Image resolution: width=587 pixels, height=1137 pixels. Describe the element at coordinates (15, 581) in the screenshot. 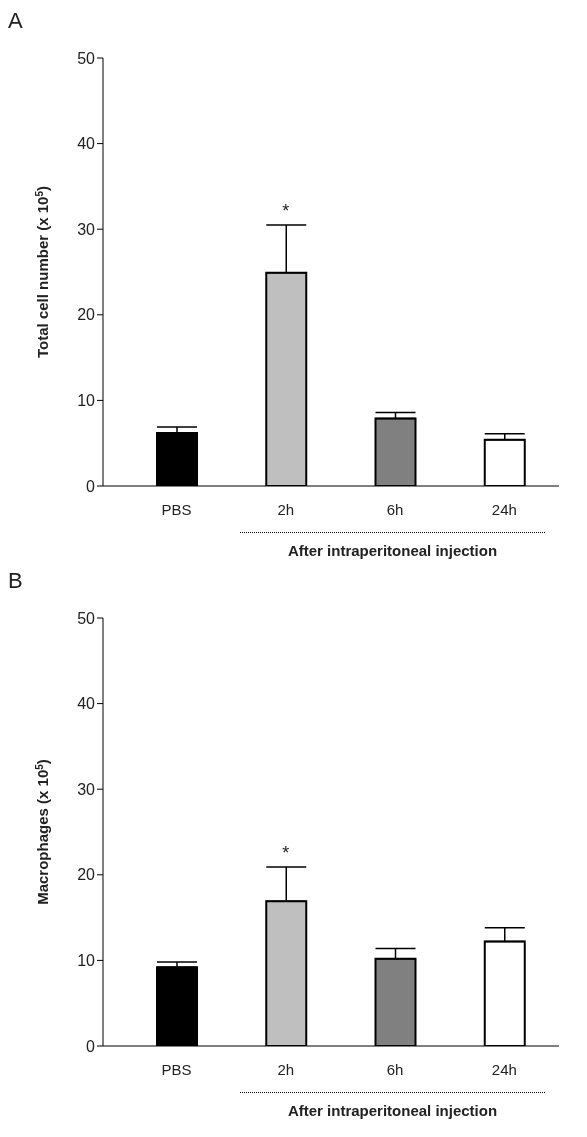

I see `chart-title: B` at that location.